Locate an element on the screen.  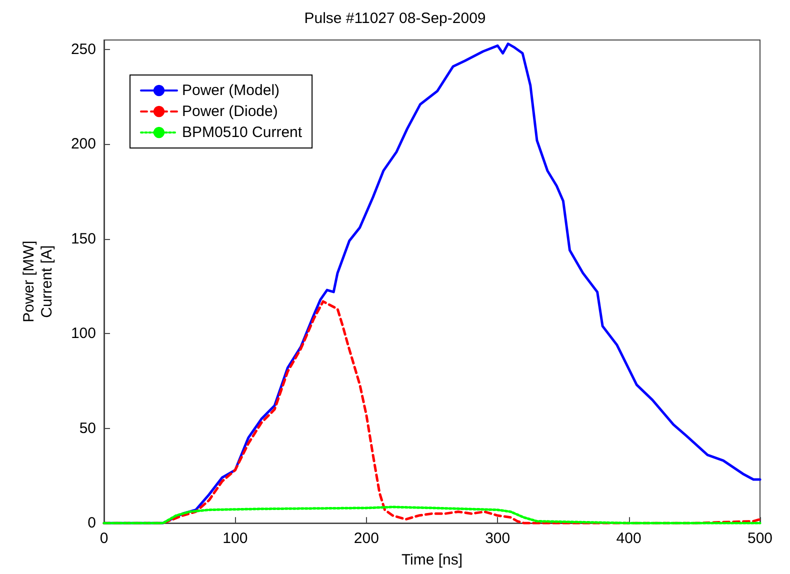
legend-label: Power (Model) is located at coordinates (231, 90).